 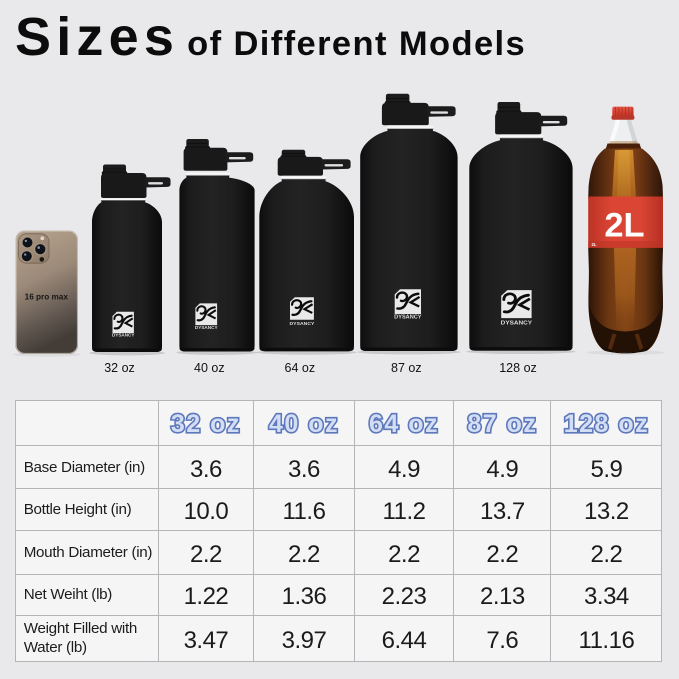 I want to click on svg-text: 16 pro max, so click(x=47, y=297).